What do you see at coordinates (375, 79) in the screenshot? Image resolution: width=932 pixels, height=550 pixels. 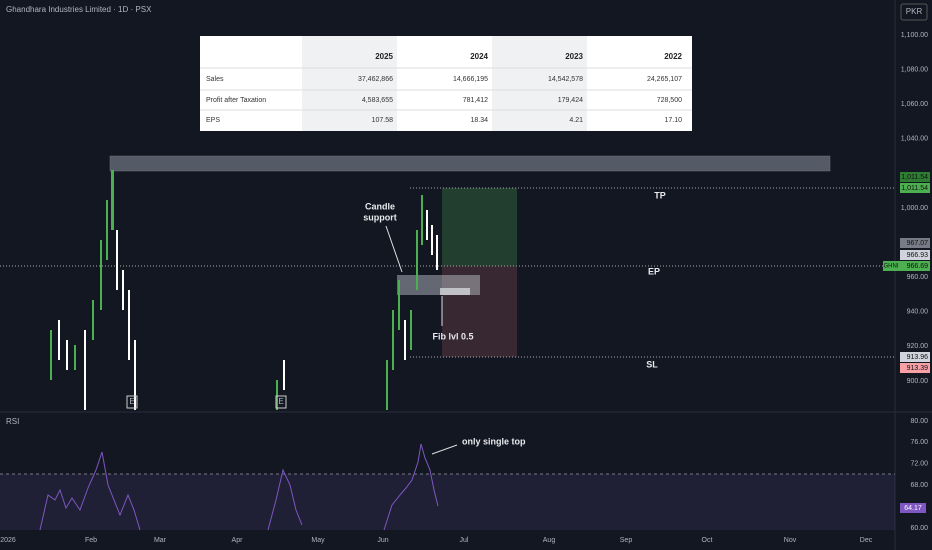 I see `cell: 37,462,866` at bounding box center [375, 79].